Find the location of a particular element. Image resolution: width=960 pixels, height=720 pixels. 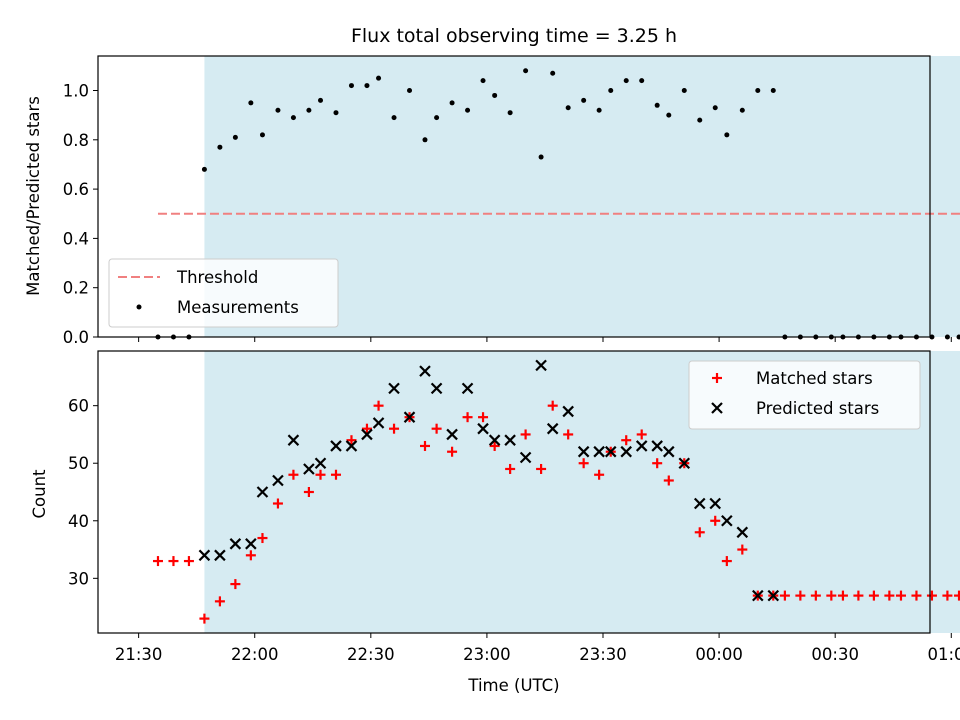

x-tick-label: 22:00 is located at coordinates (255, 654).